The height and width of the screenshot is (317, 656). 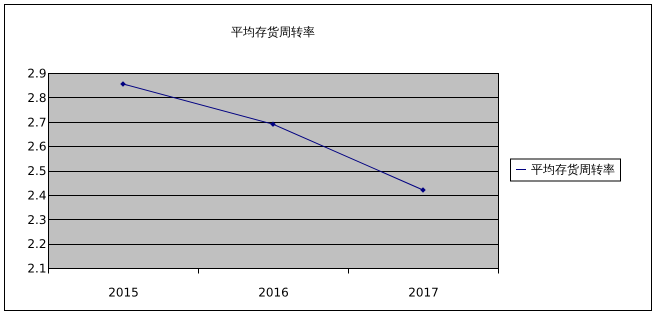 What do you see at coordinates (423, 293) in the screenshot?
I see `x-tick-label: 2017` at bounding box center [423, 293].